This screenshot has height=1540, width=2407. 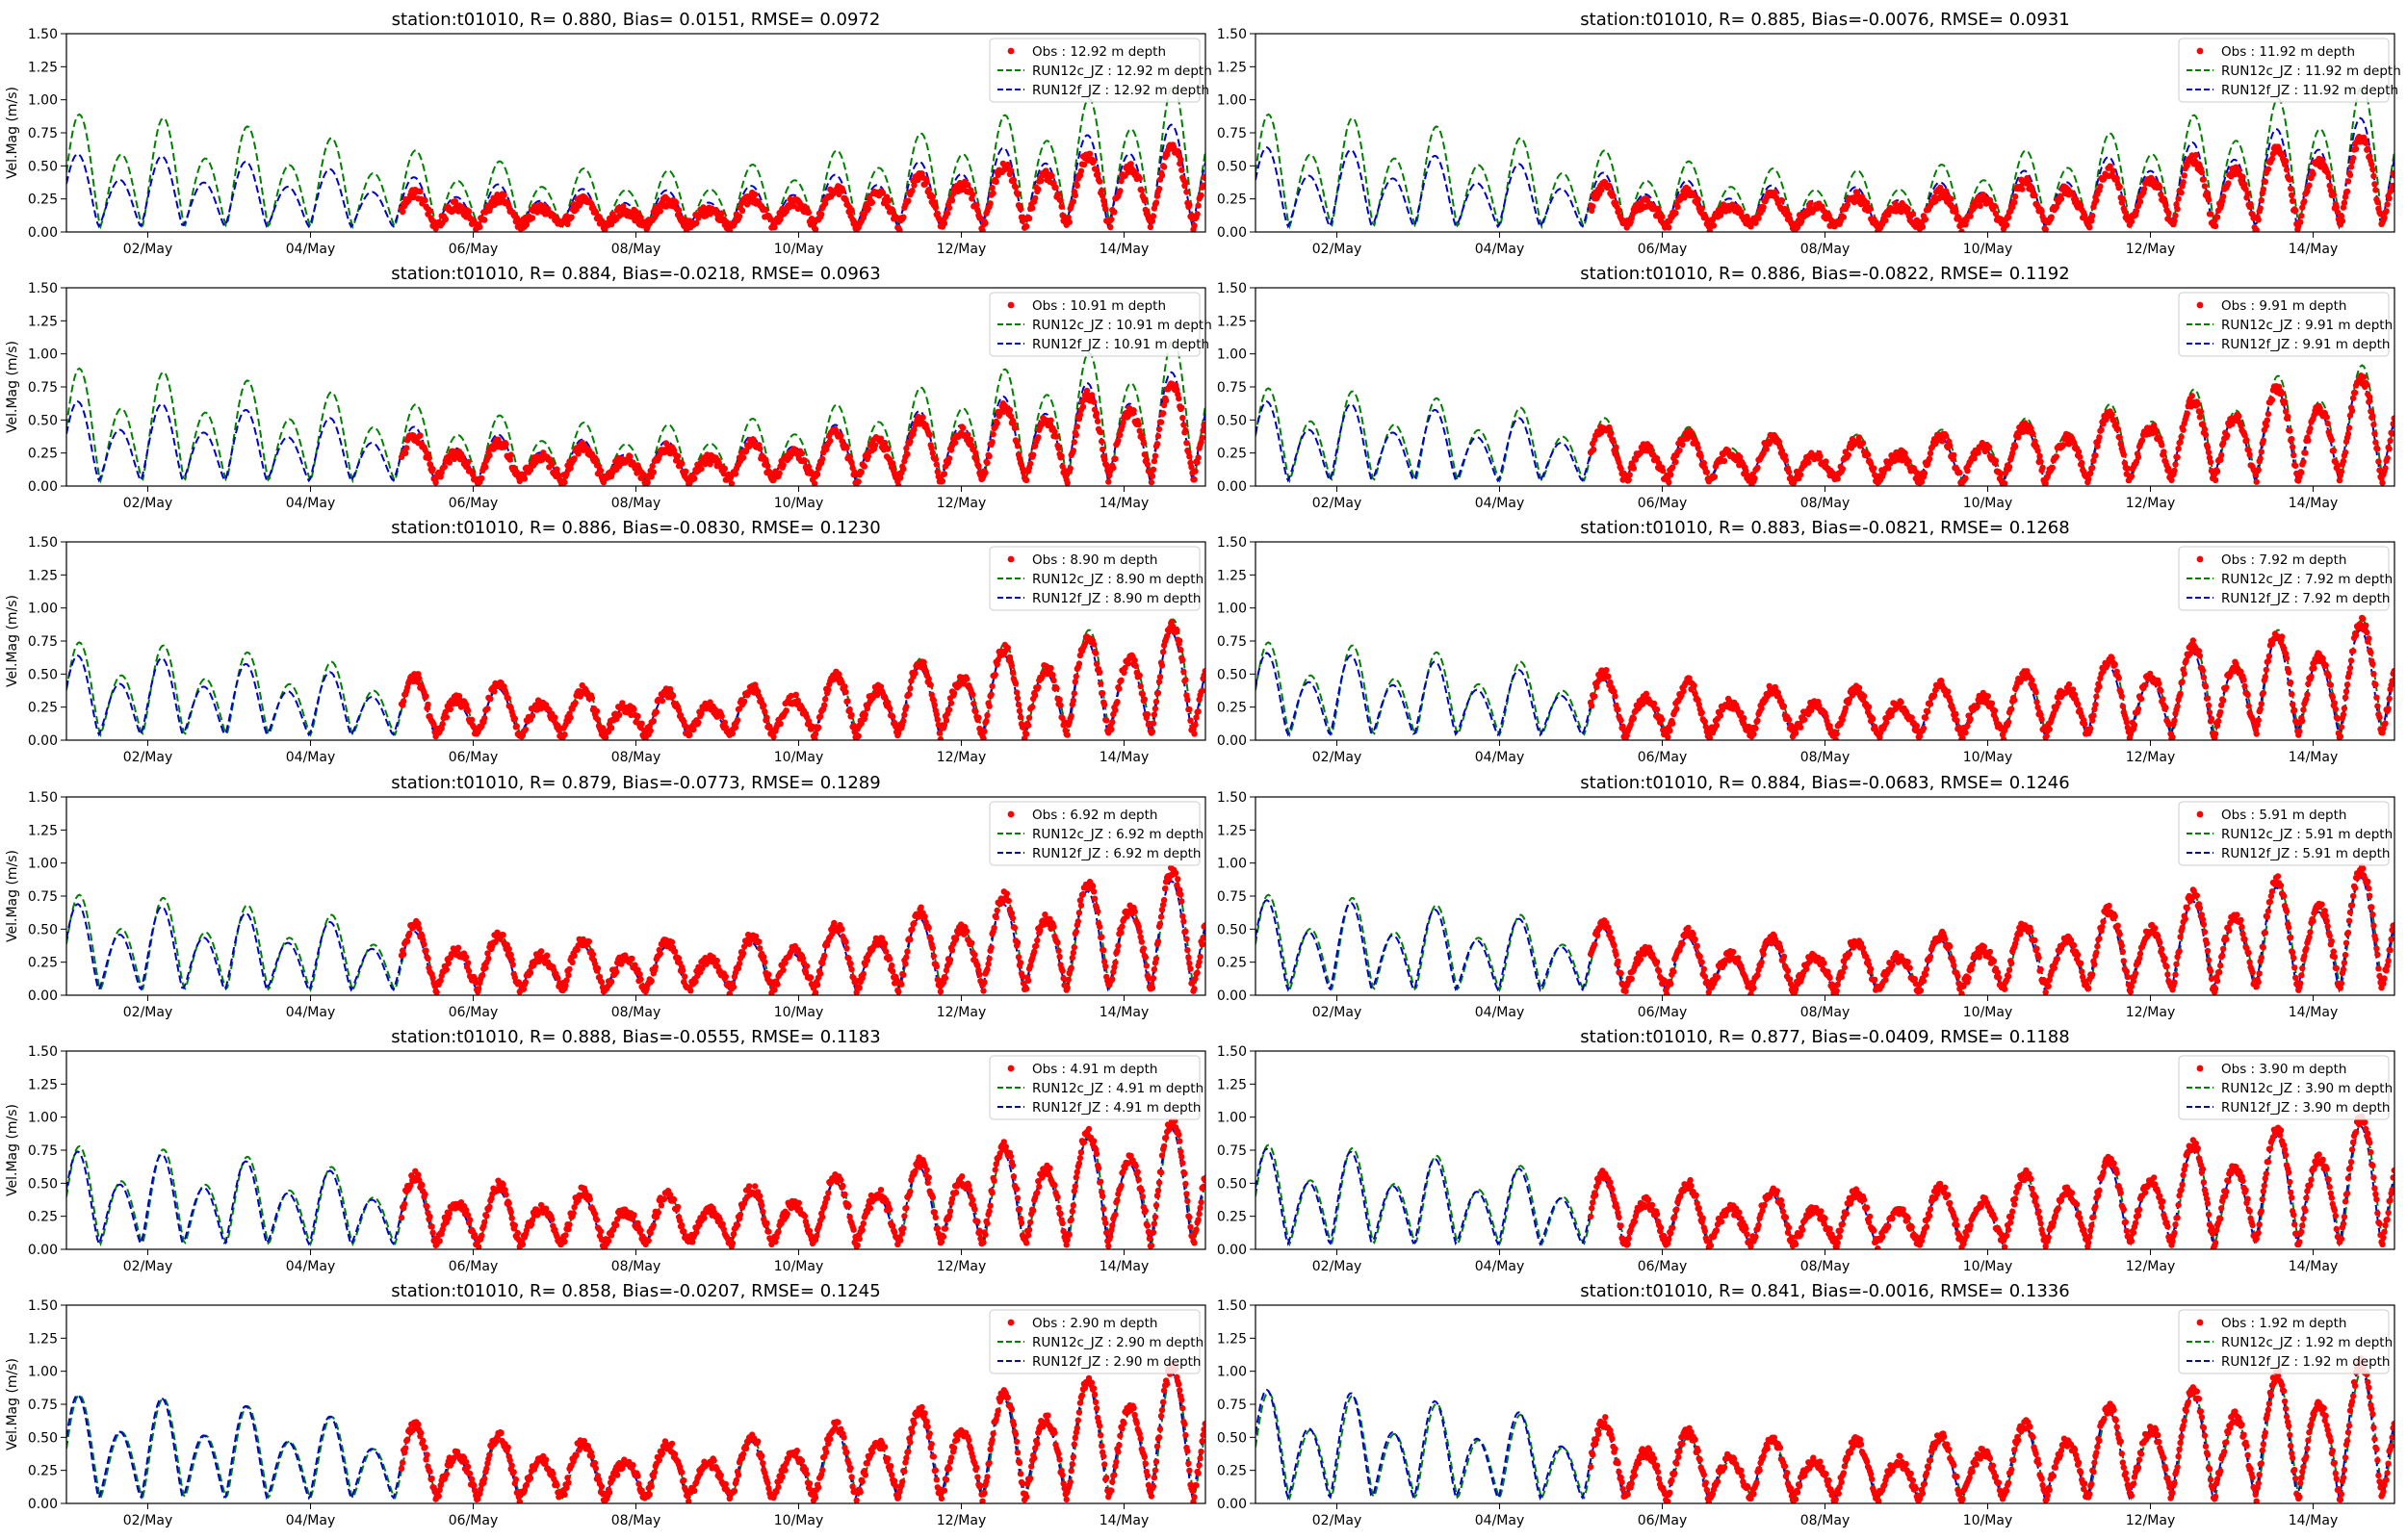 What do you see at coordinates (1011, 51) in the screenshot?
I see `legend-obs-marker` at bounding box center [1011, 51].